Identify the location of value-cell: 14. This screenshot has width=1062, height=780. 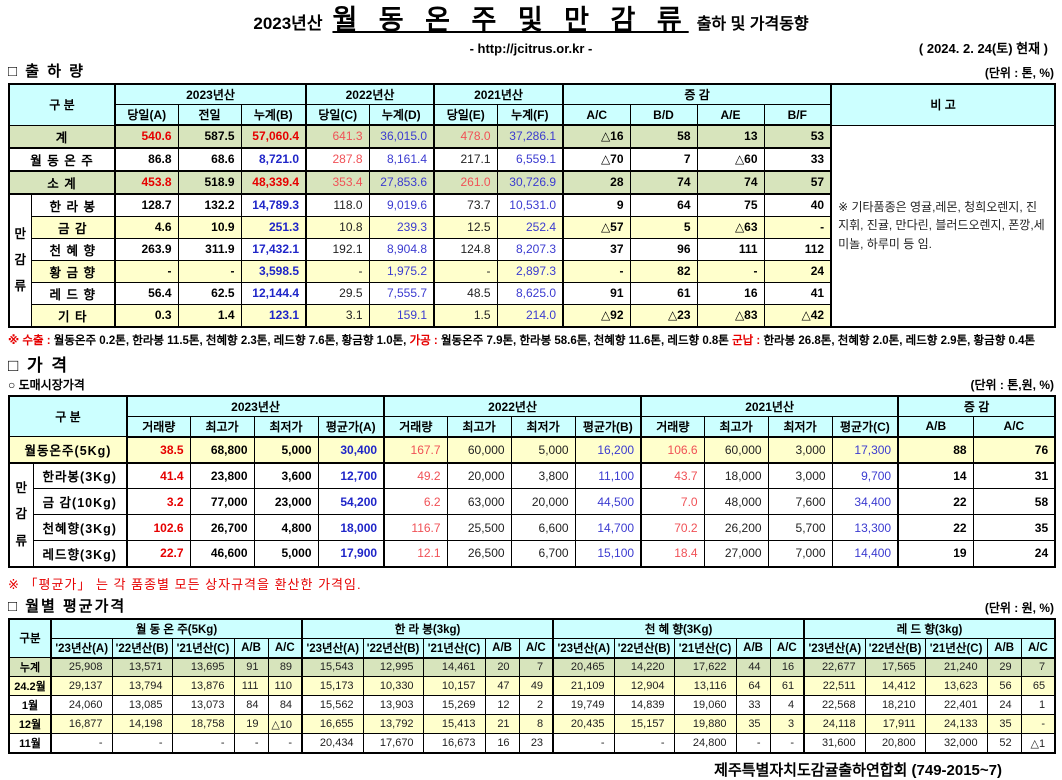
(935, 475).